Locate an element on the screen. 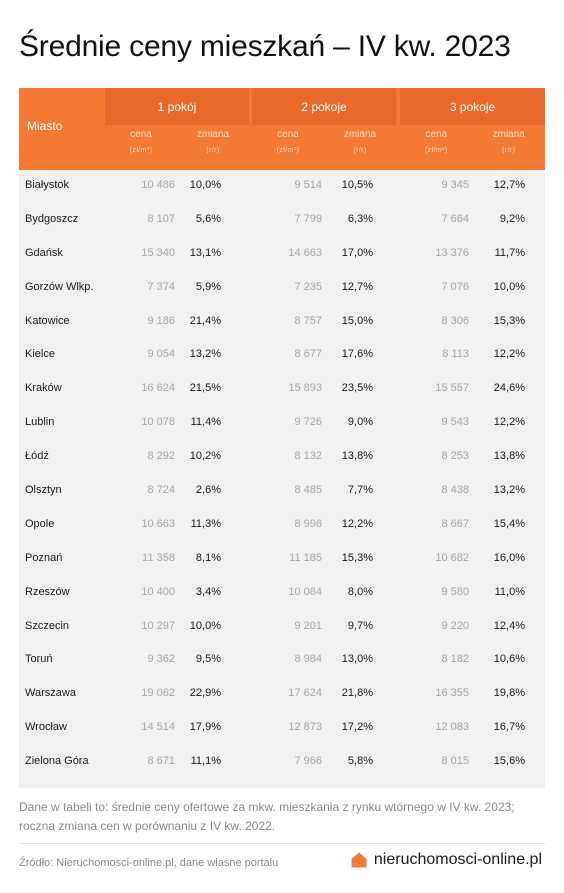 This screenshot has height=893, width=564. change-cell: 17,9% is located at coordinates (205, 727).